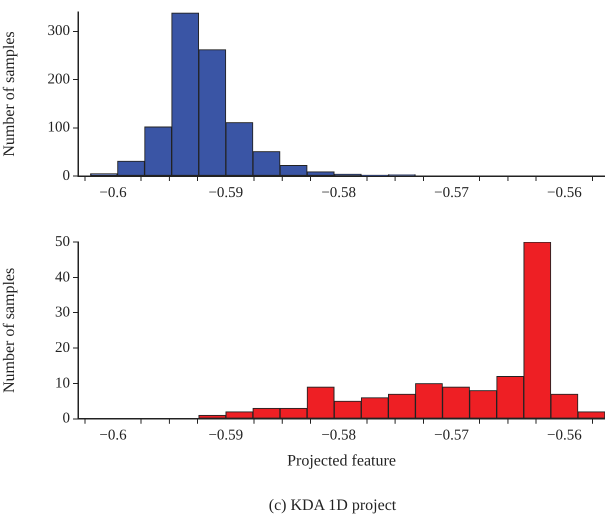 This screenshot has width=605, height=518. What do you see at coordinates (341, 461) in the screenshot?
I see `x-axis-title: Projected feature` at bounding box center [341, 461].